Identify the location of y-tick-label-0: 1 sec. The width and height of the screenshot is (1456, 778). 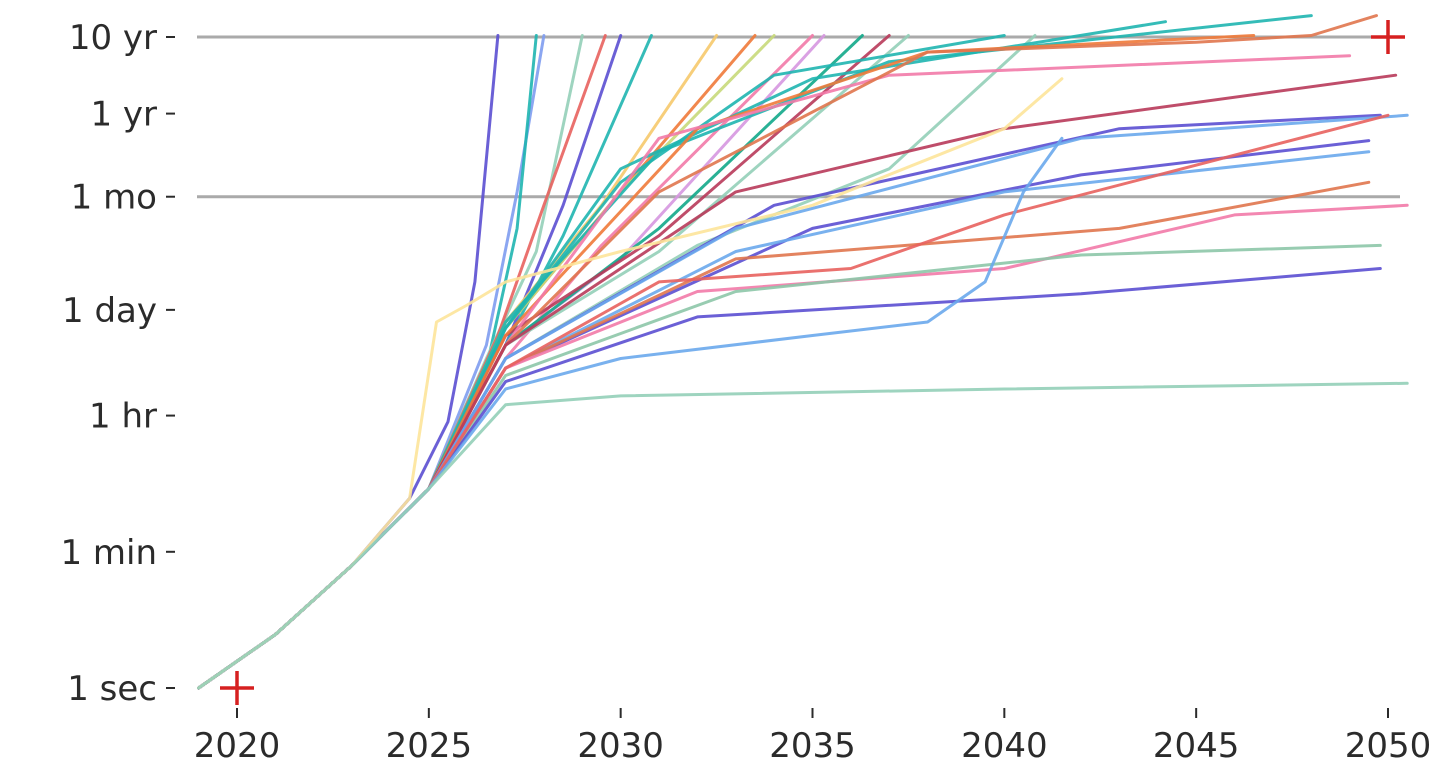
(112, 689).